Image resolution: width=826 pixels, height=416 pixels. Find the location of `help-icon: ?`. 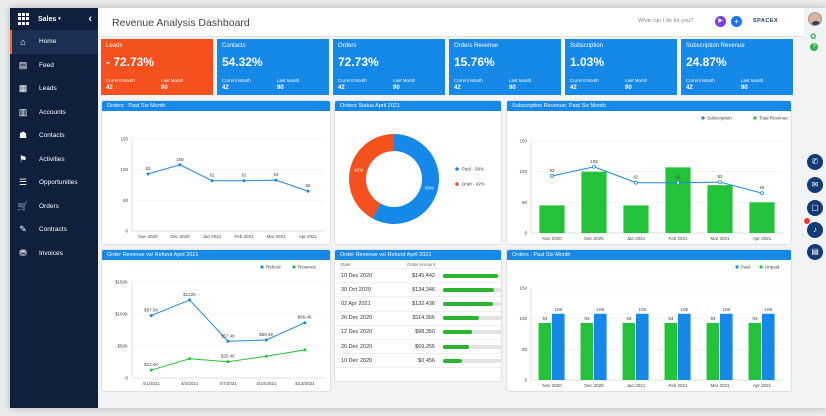

help-icon: ? is located at coordinates (814, 47).